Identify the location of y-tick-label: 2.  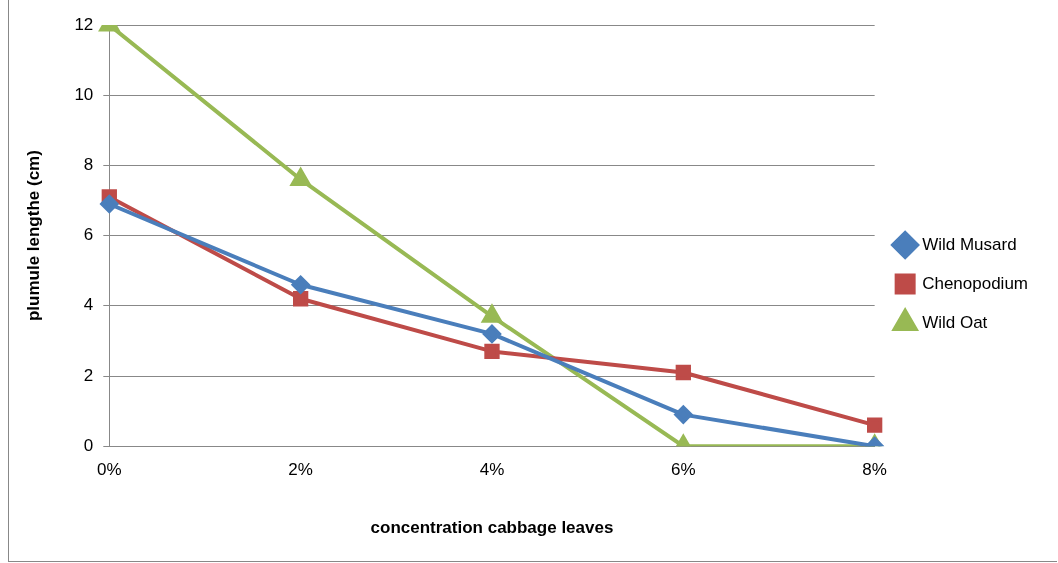
(88, 375).